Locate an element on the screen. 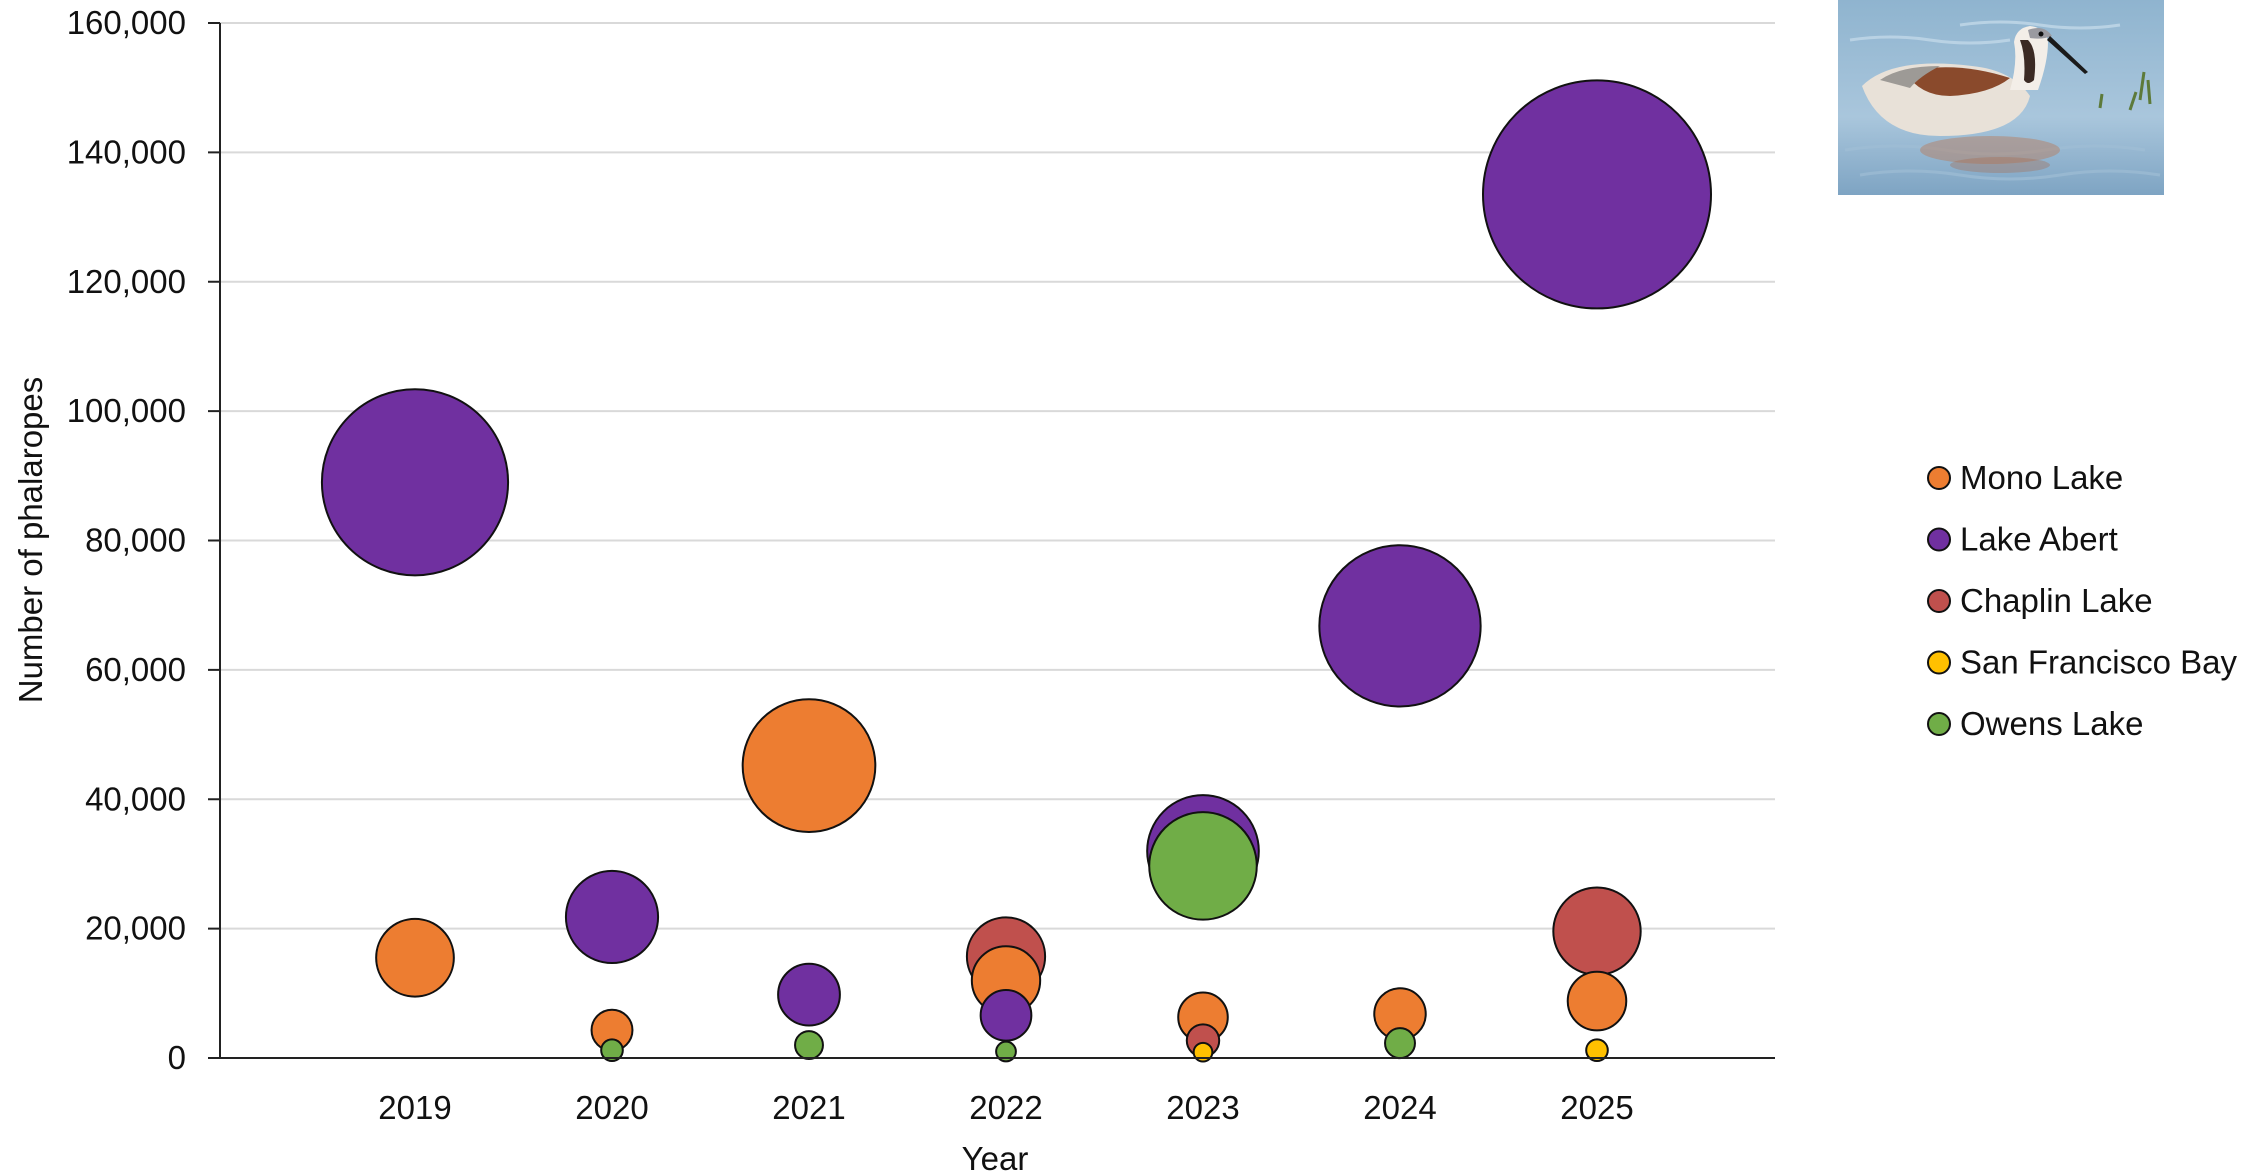 The image size is (2244, 1173). y-tick-label: 40,000 is located at coordinates (135, 798).